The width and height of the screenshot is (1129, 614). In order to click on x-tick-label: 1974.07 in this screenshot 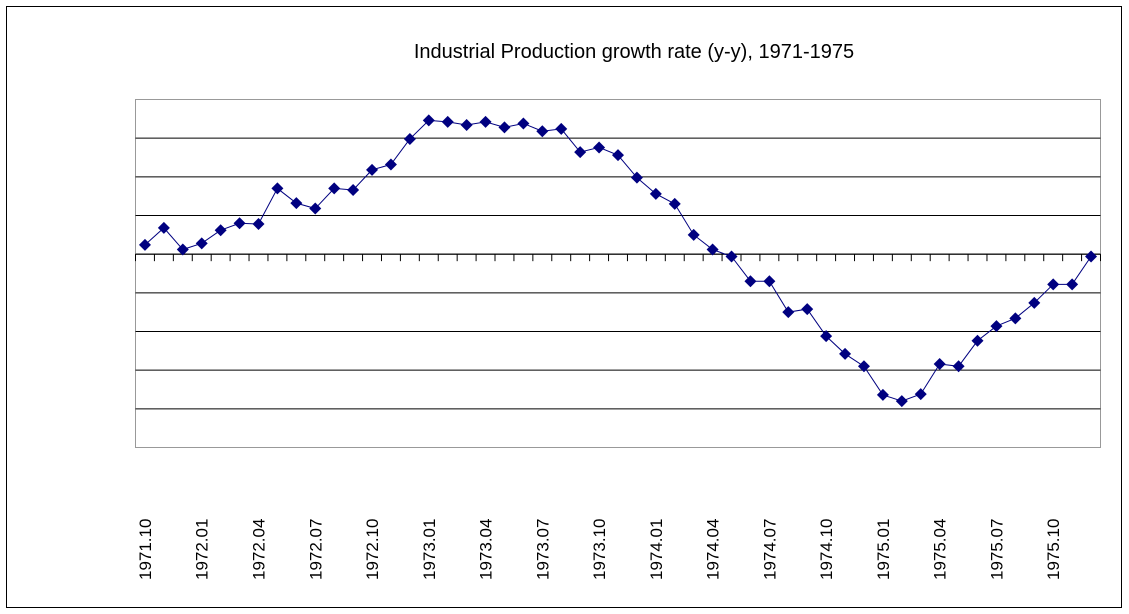, I will do `click(769, 549)`.